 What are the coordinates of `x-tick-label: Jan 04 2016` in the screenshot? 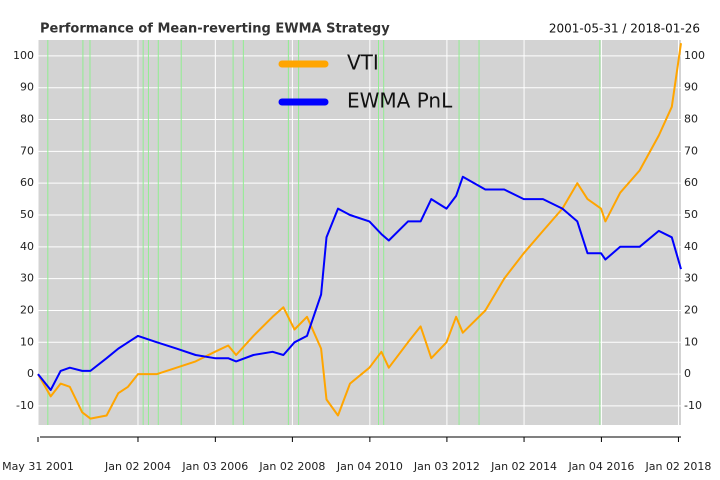 It's located at (600, 466).